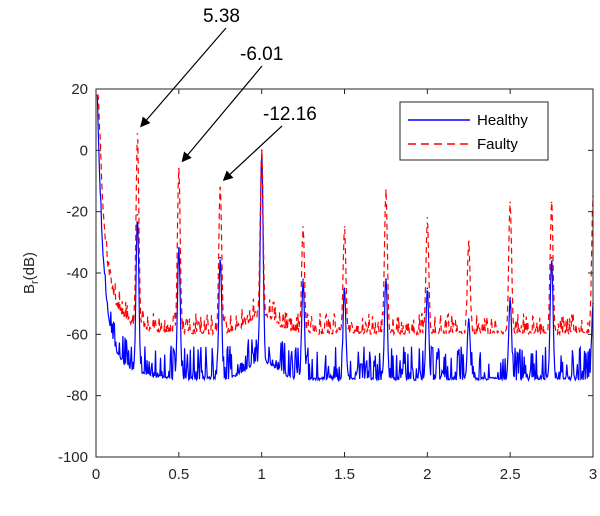  Describe the element at coordinates (510, 474) in the screenshot. I see `x-tick-label: 2.5` at that location.